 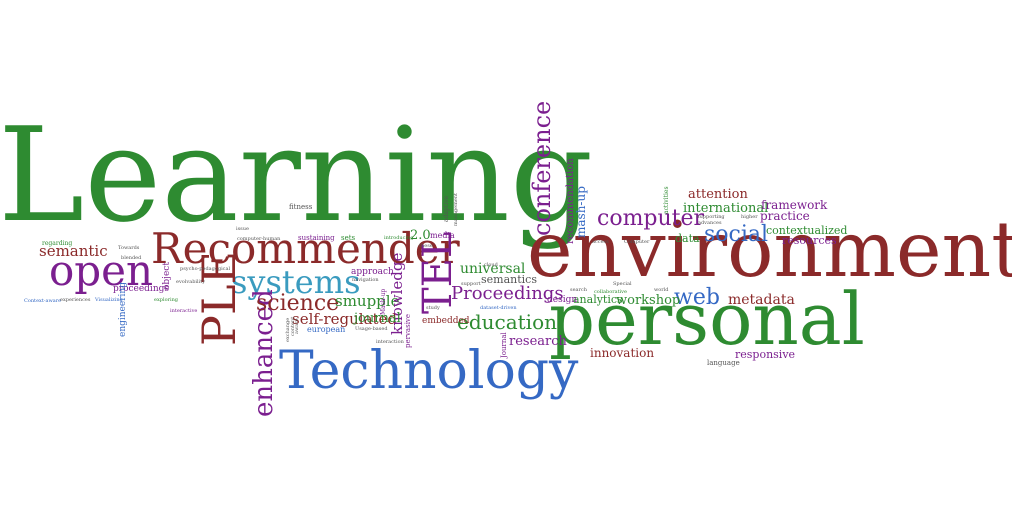 What do you see at coordinates (167, 276) in the screenshot?
I see `word-object: object` at bounding box center [167, 276].